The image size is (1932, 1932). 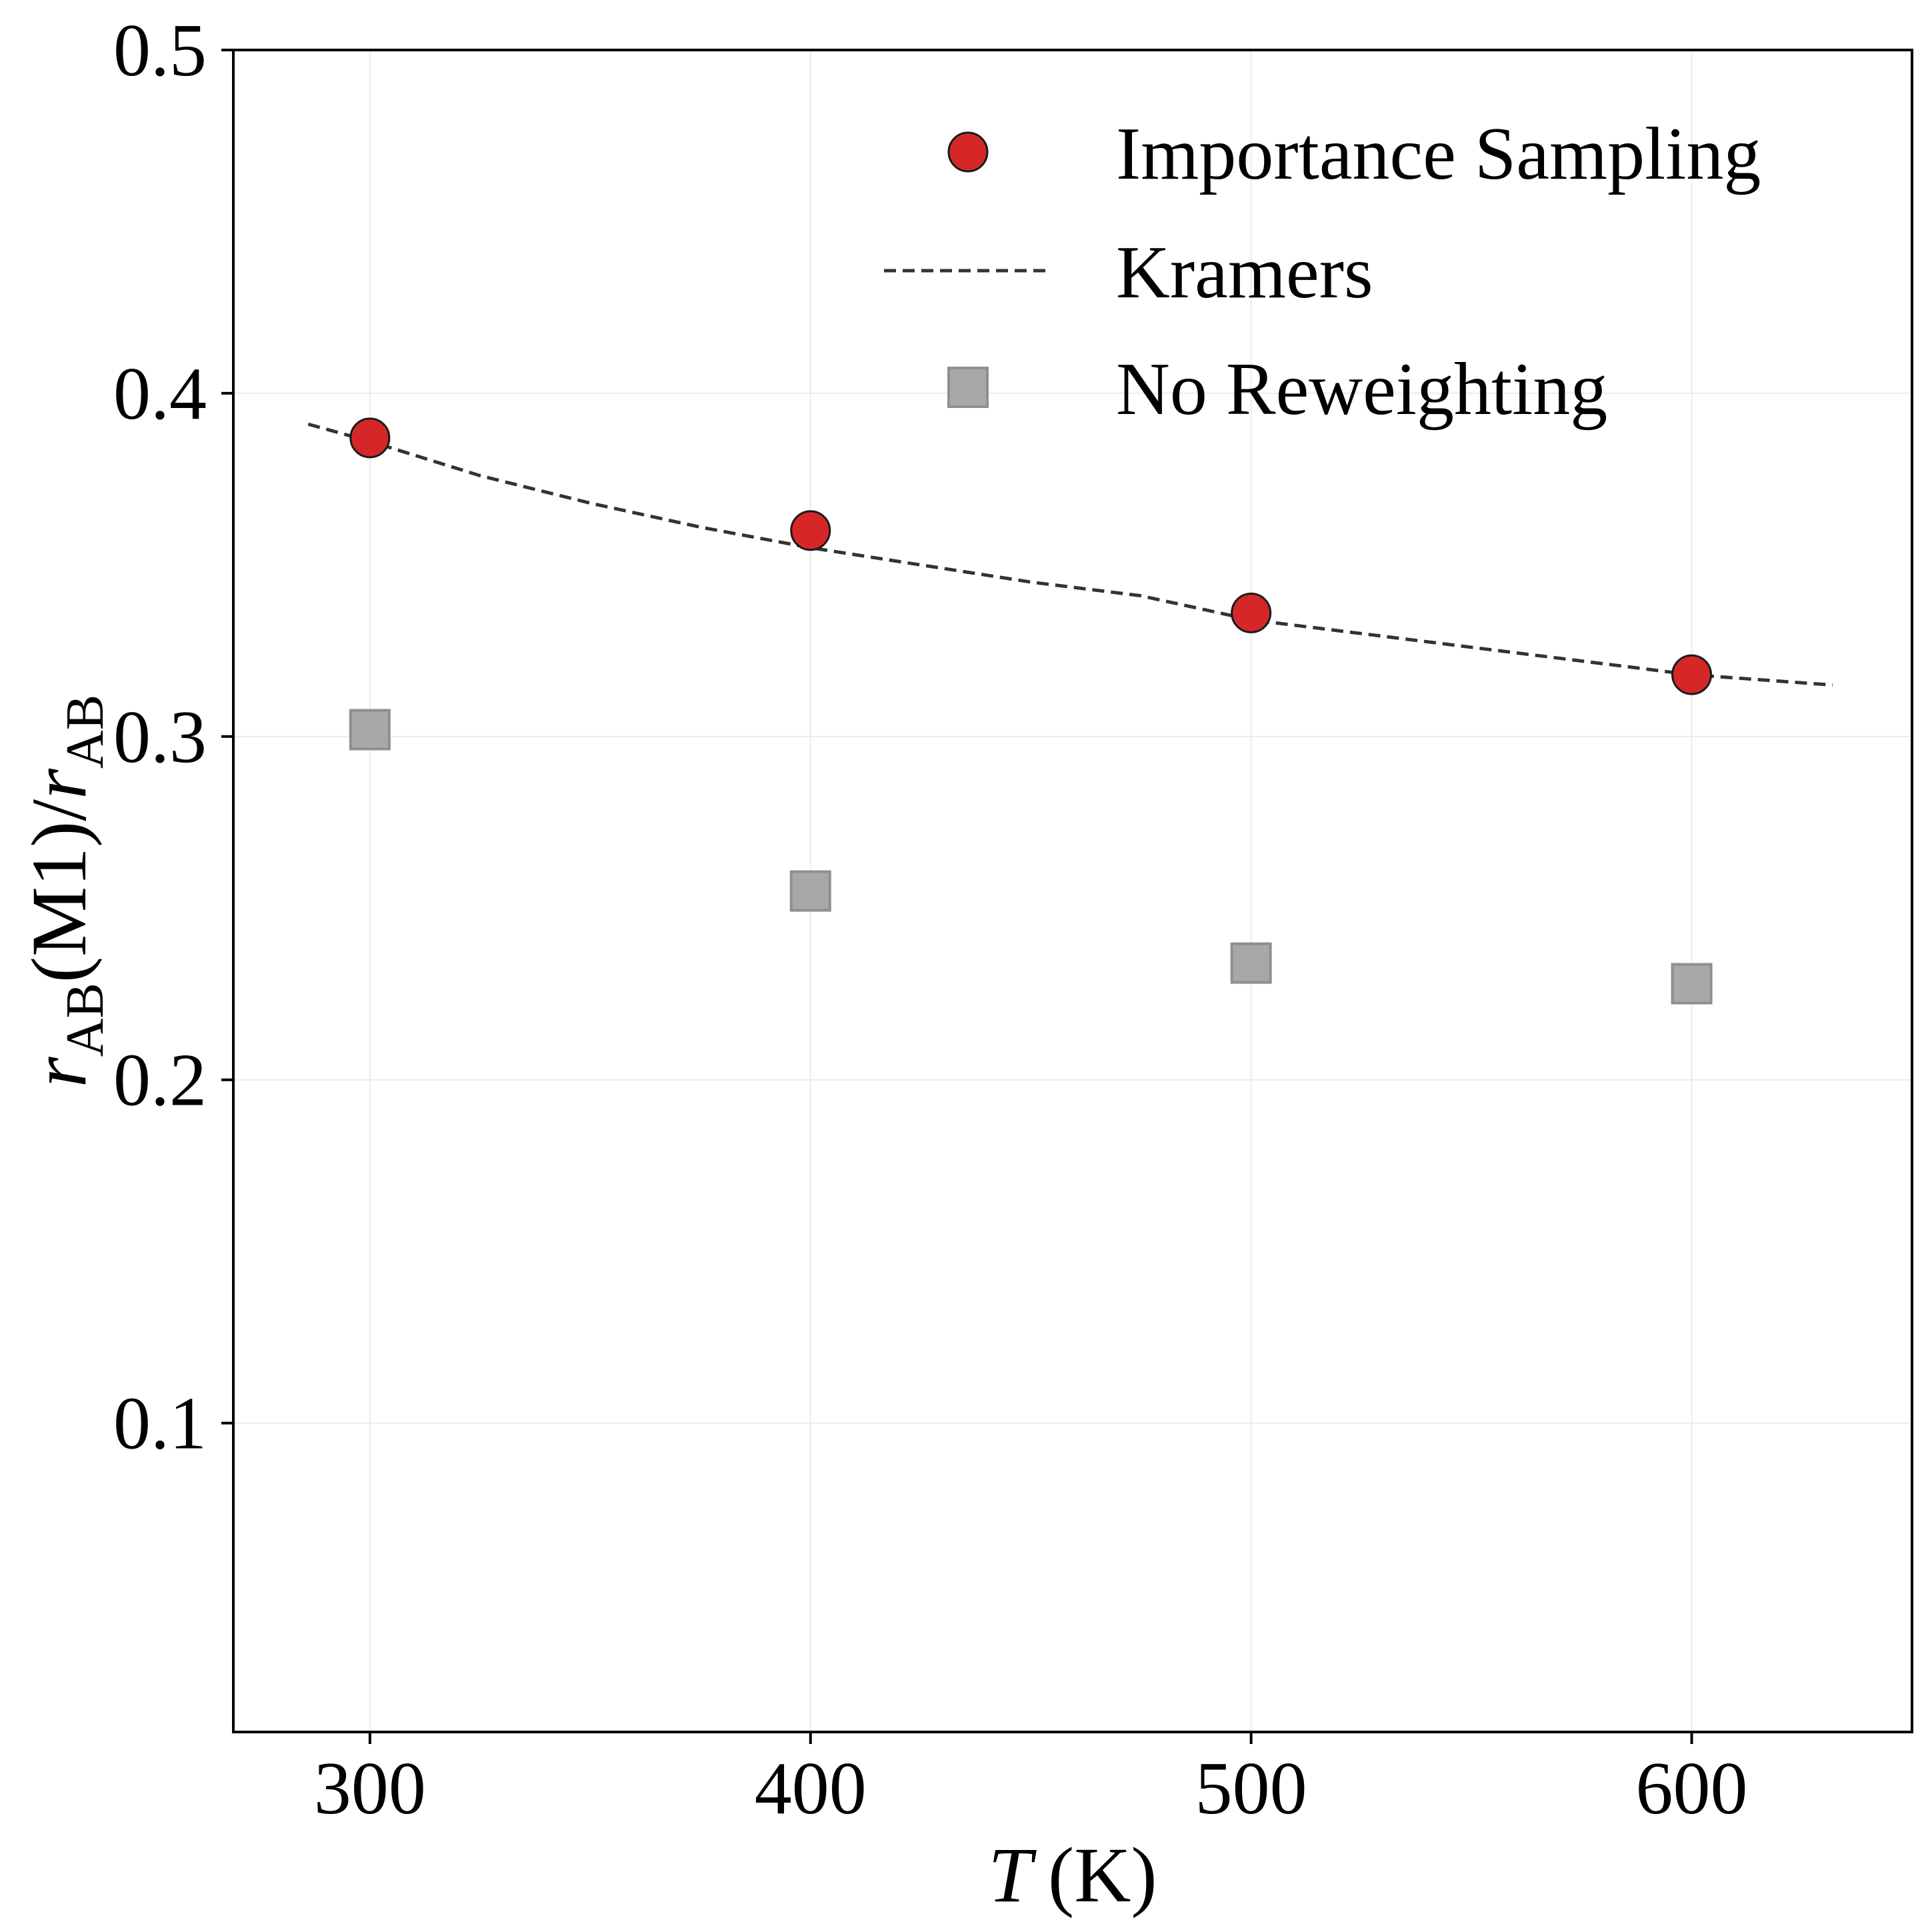 I want to click on y-label-r2: r, so click(x=59, y=783).